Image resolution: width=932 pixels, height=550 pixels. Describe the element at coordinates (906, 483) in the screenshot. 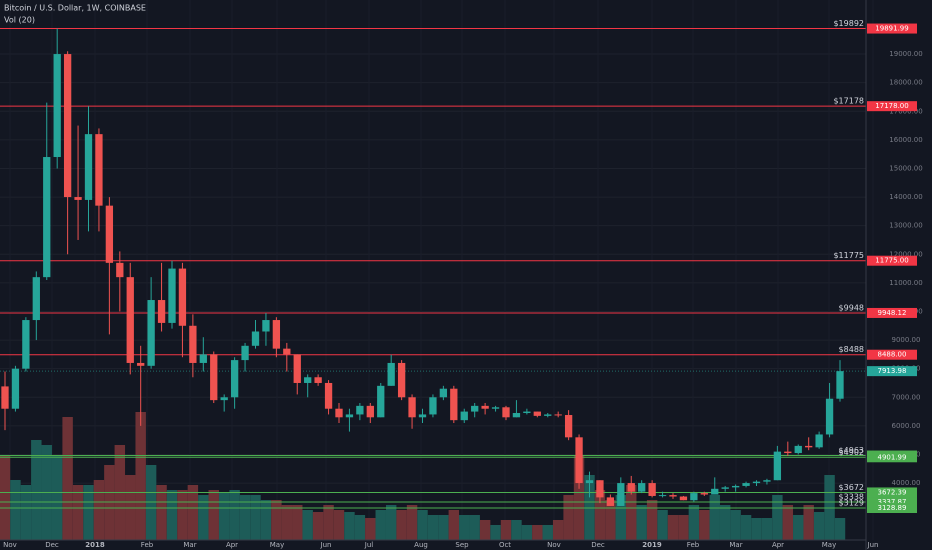

I see `y-tick-label: 4000.00` at that location.